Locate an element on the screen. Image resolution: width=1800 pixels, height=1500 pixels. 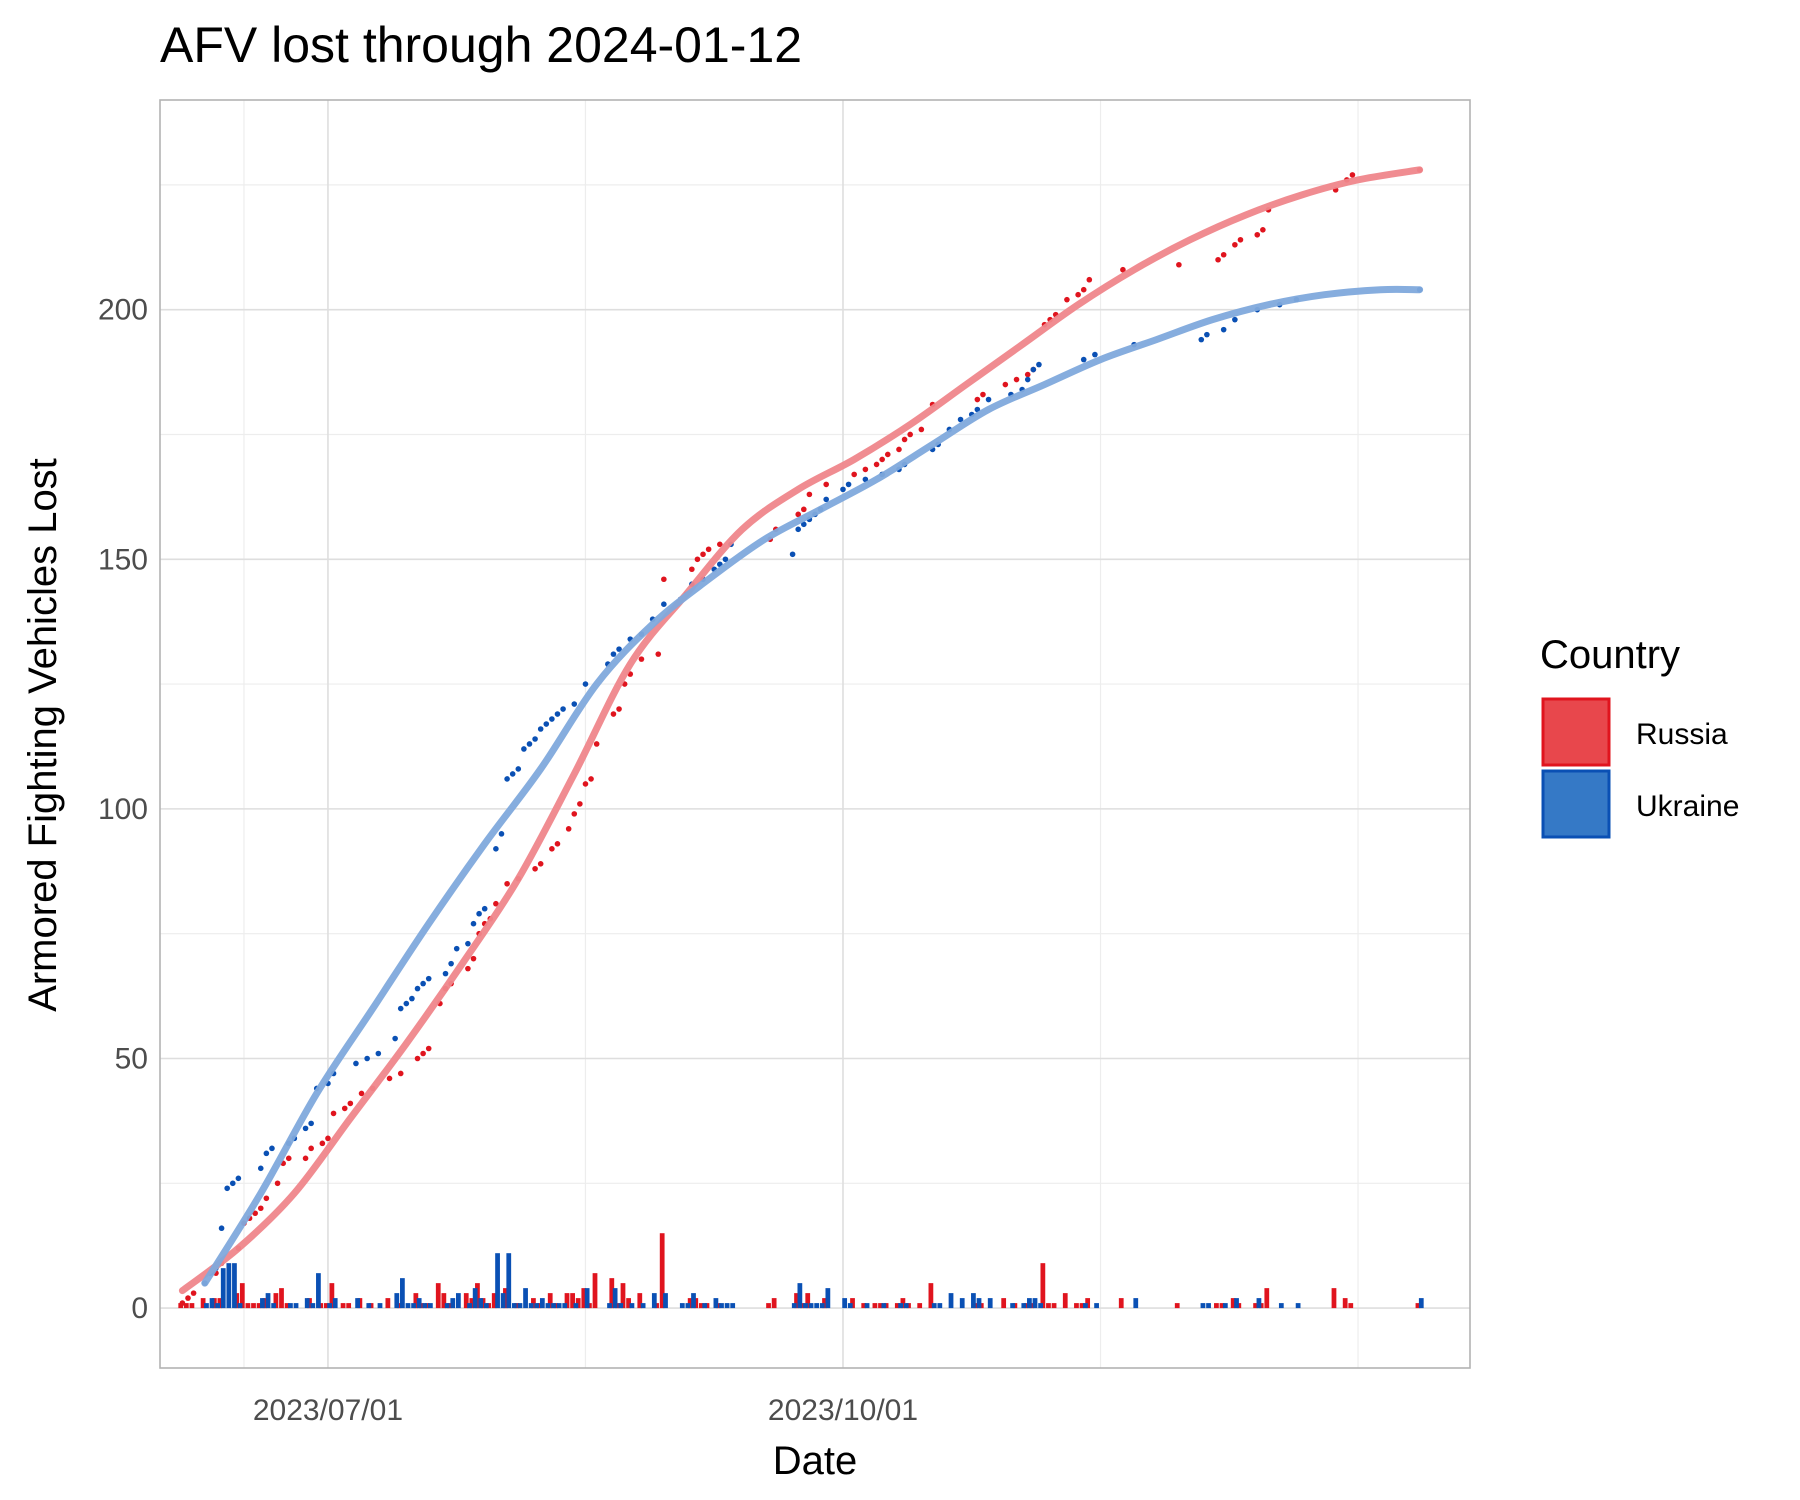
y-tick-label: 50 is located at coordinates (131, 1058).